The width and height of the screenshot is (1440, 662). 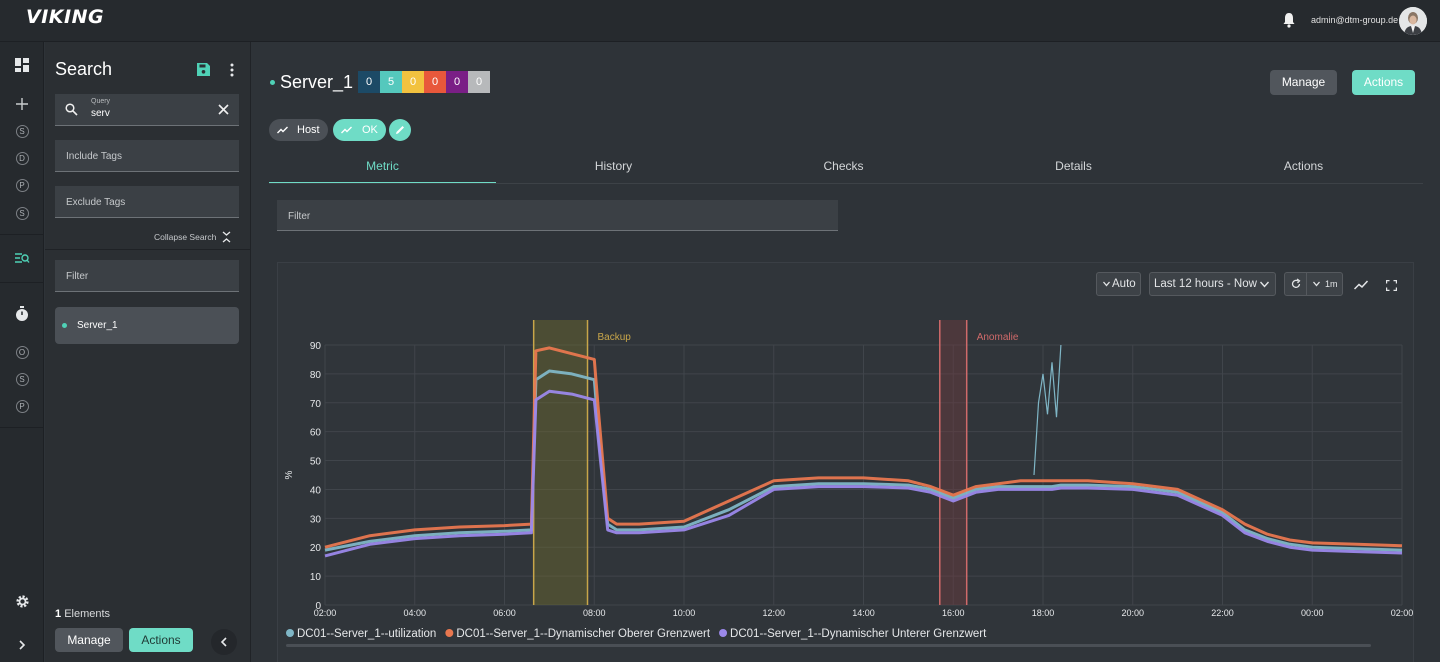 I want to click on metric-filter-input: Filter, so click(x=557, y=215).